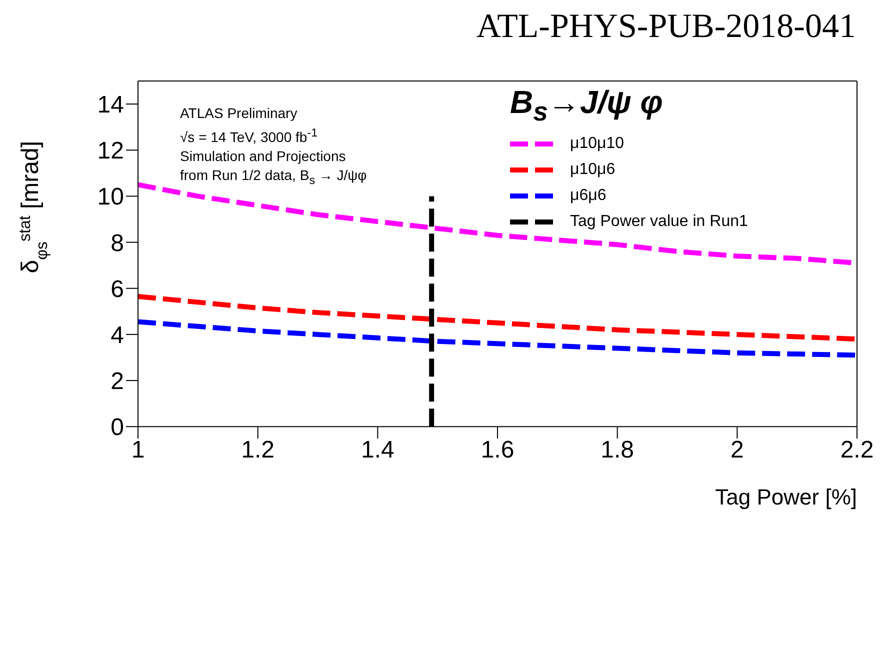  What do you see at coordinates (110, 151) in the screenshot?
I see `y-tick-label: 12` at bounding box center [110, 151].